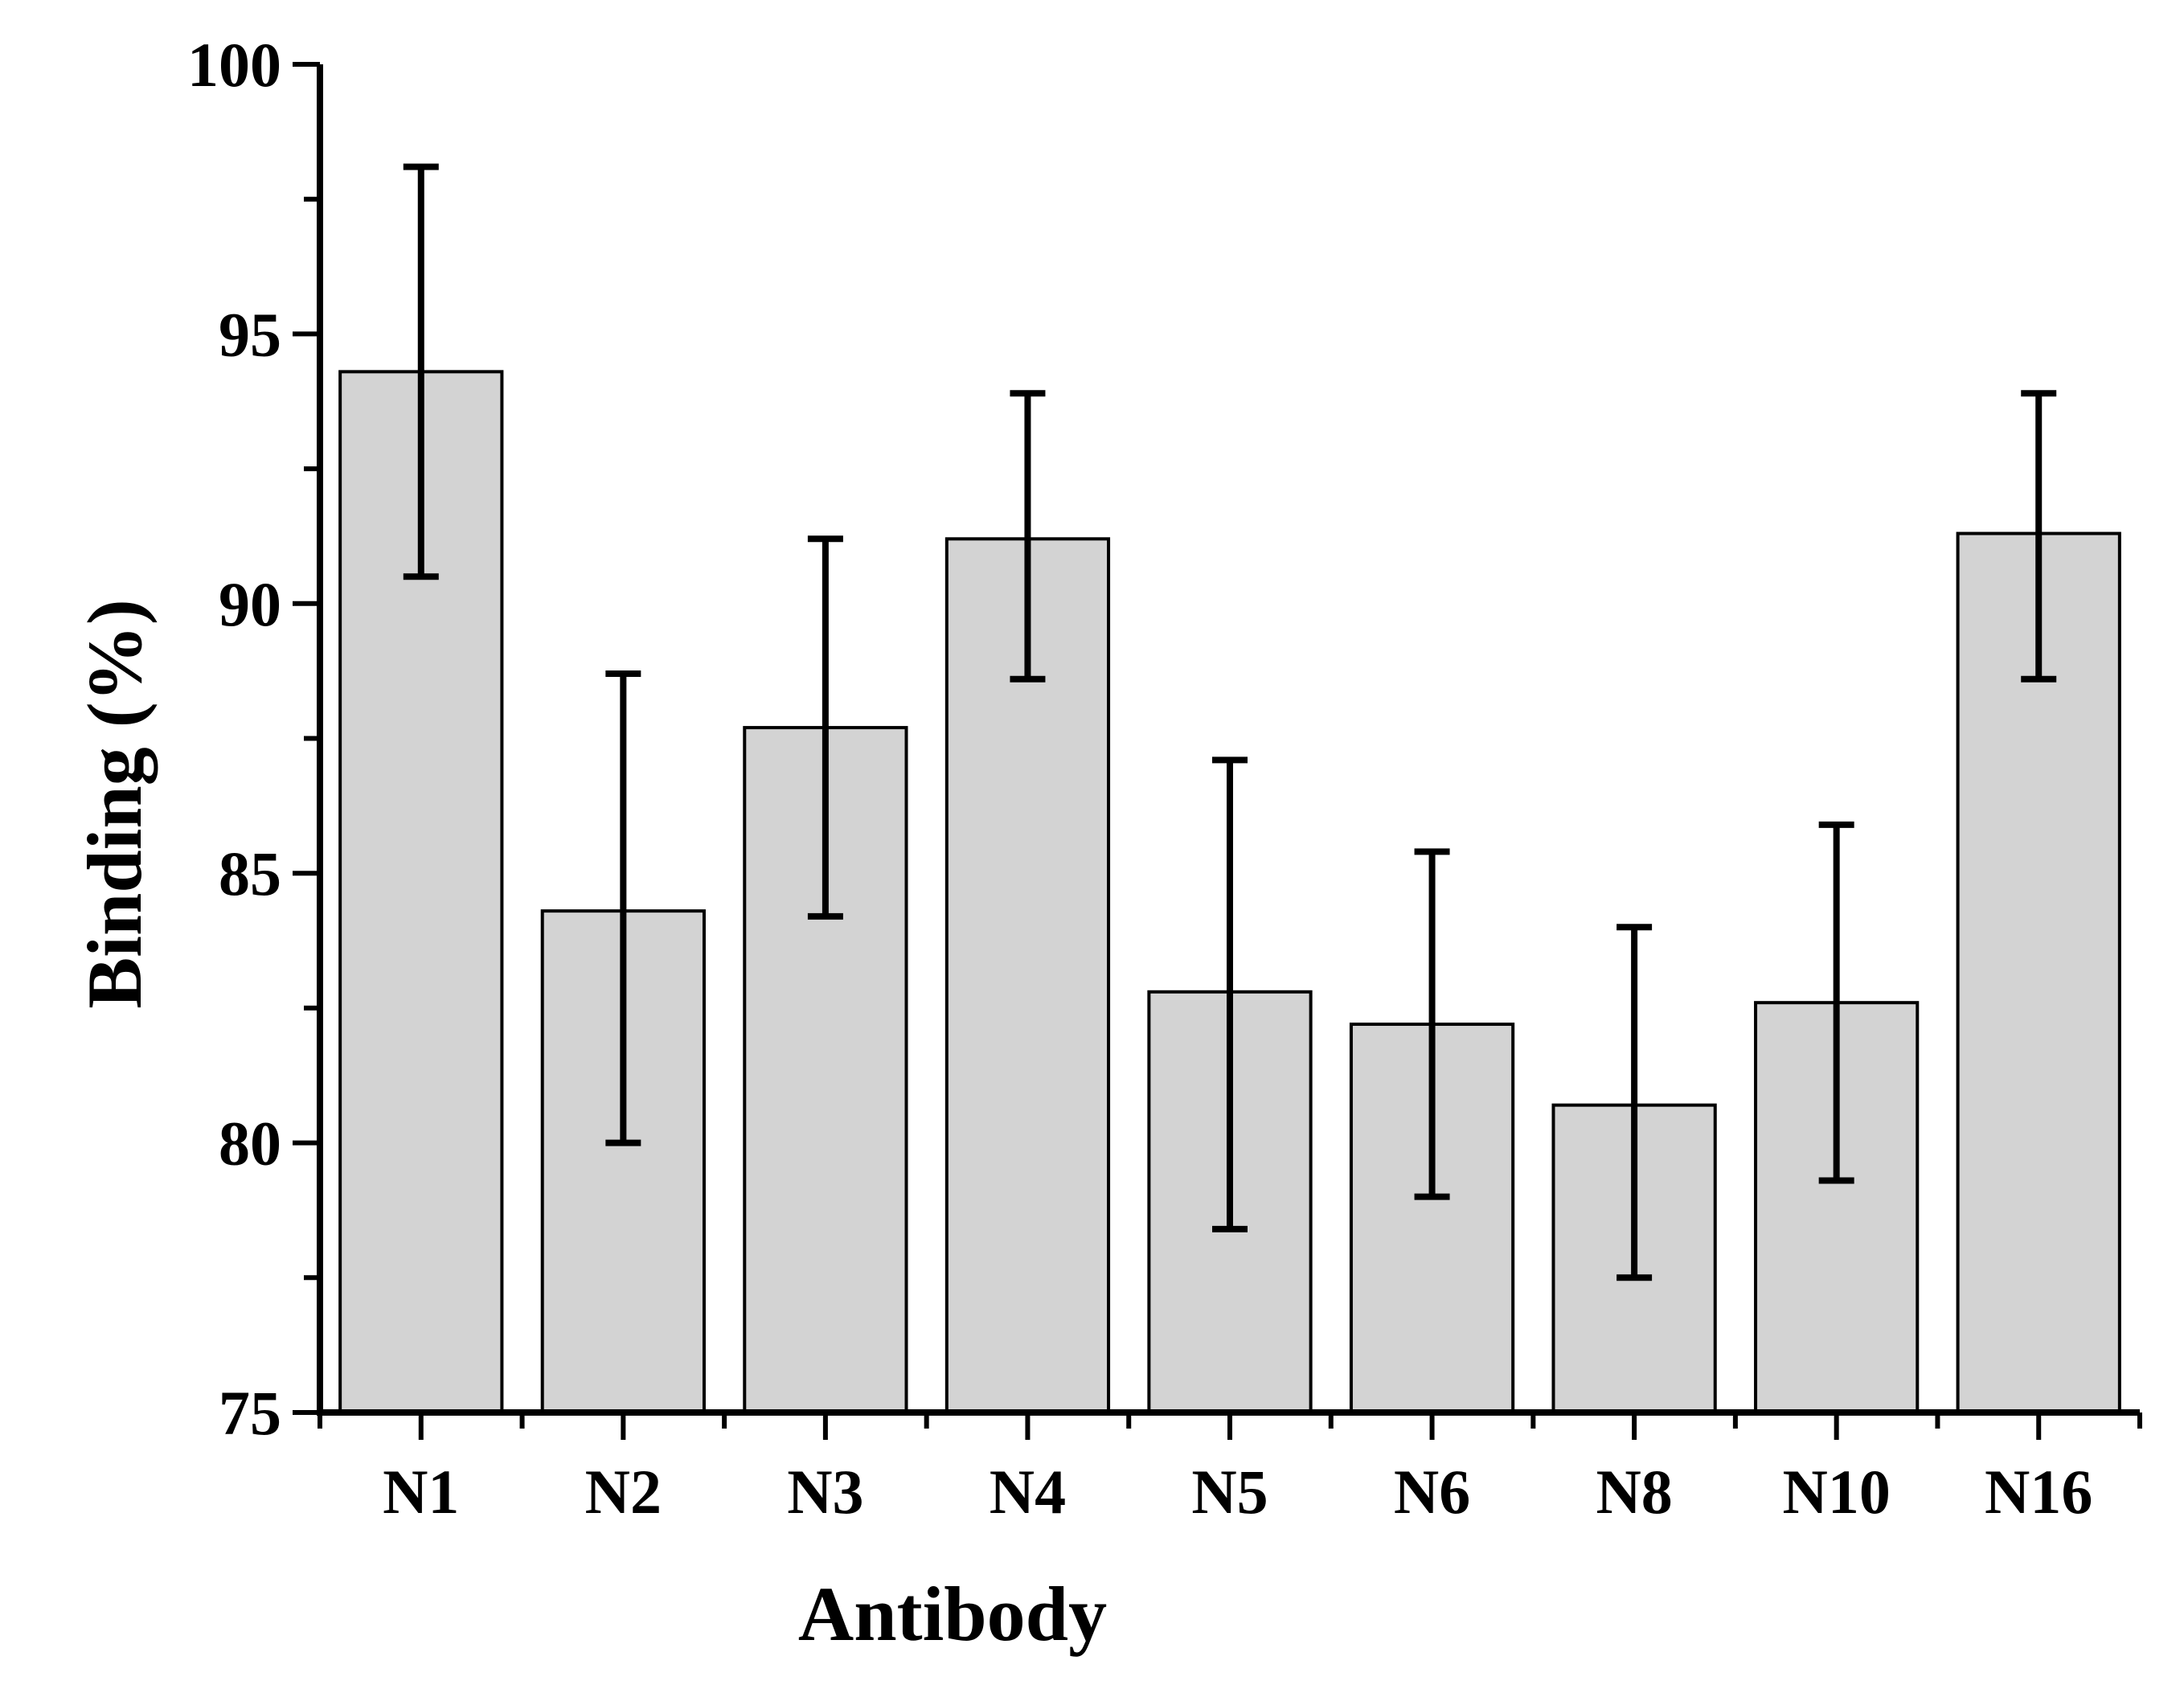 The height and width of the screenshot is (1681, 2184). What do you see at coordinates (250, 334) in the screenshot?
I see `y-tick-label-95: 95` at bounding box center [250, 334].